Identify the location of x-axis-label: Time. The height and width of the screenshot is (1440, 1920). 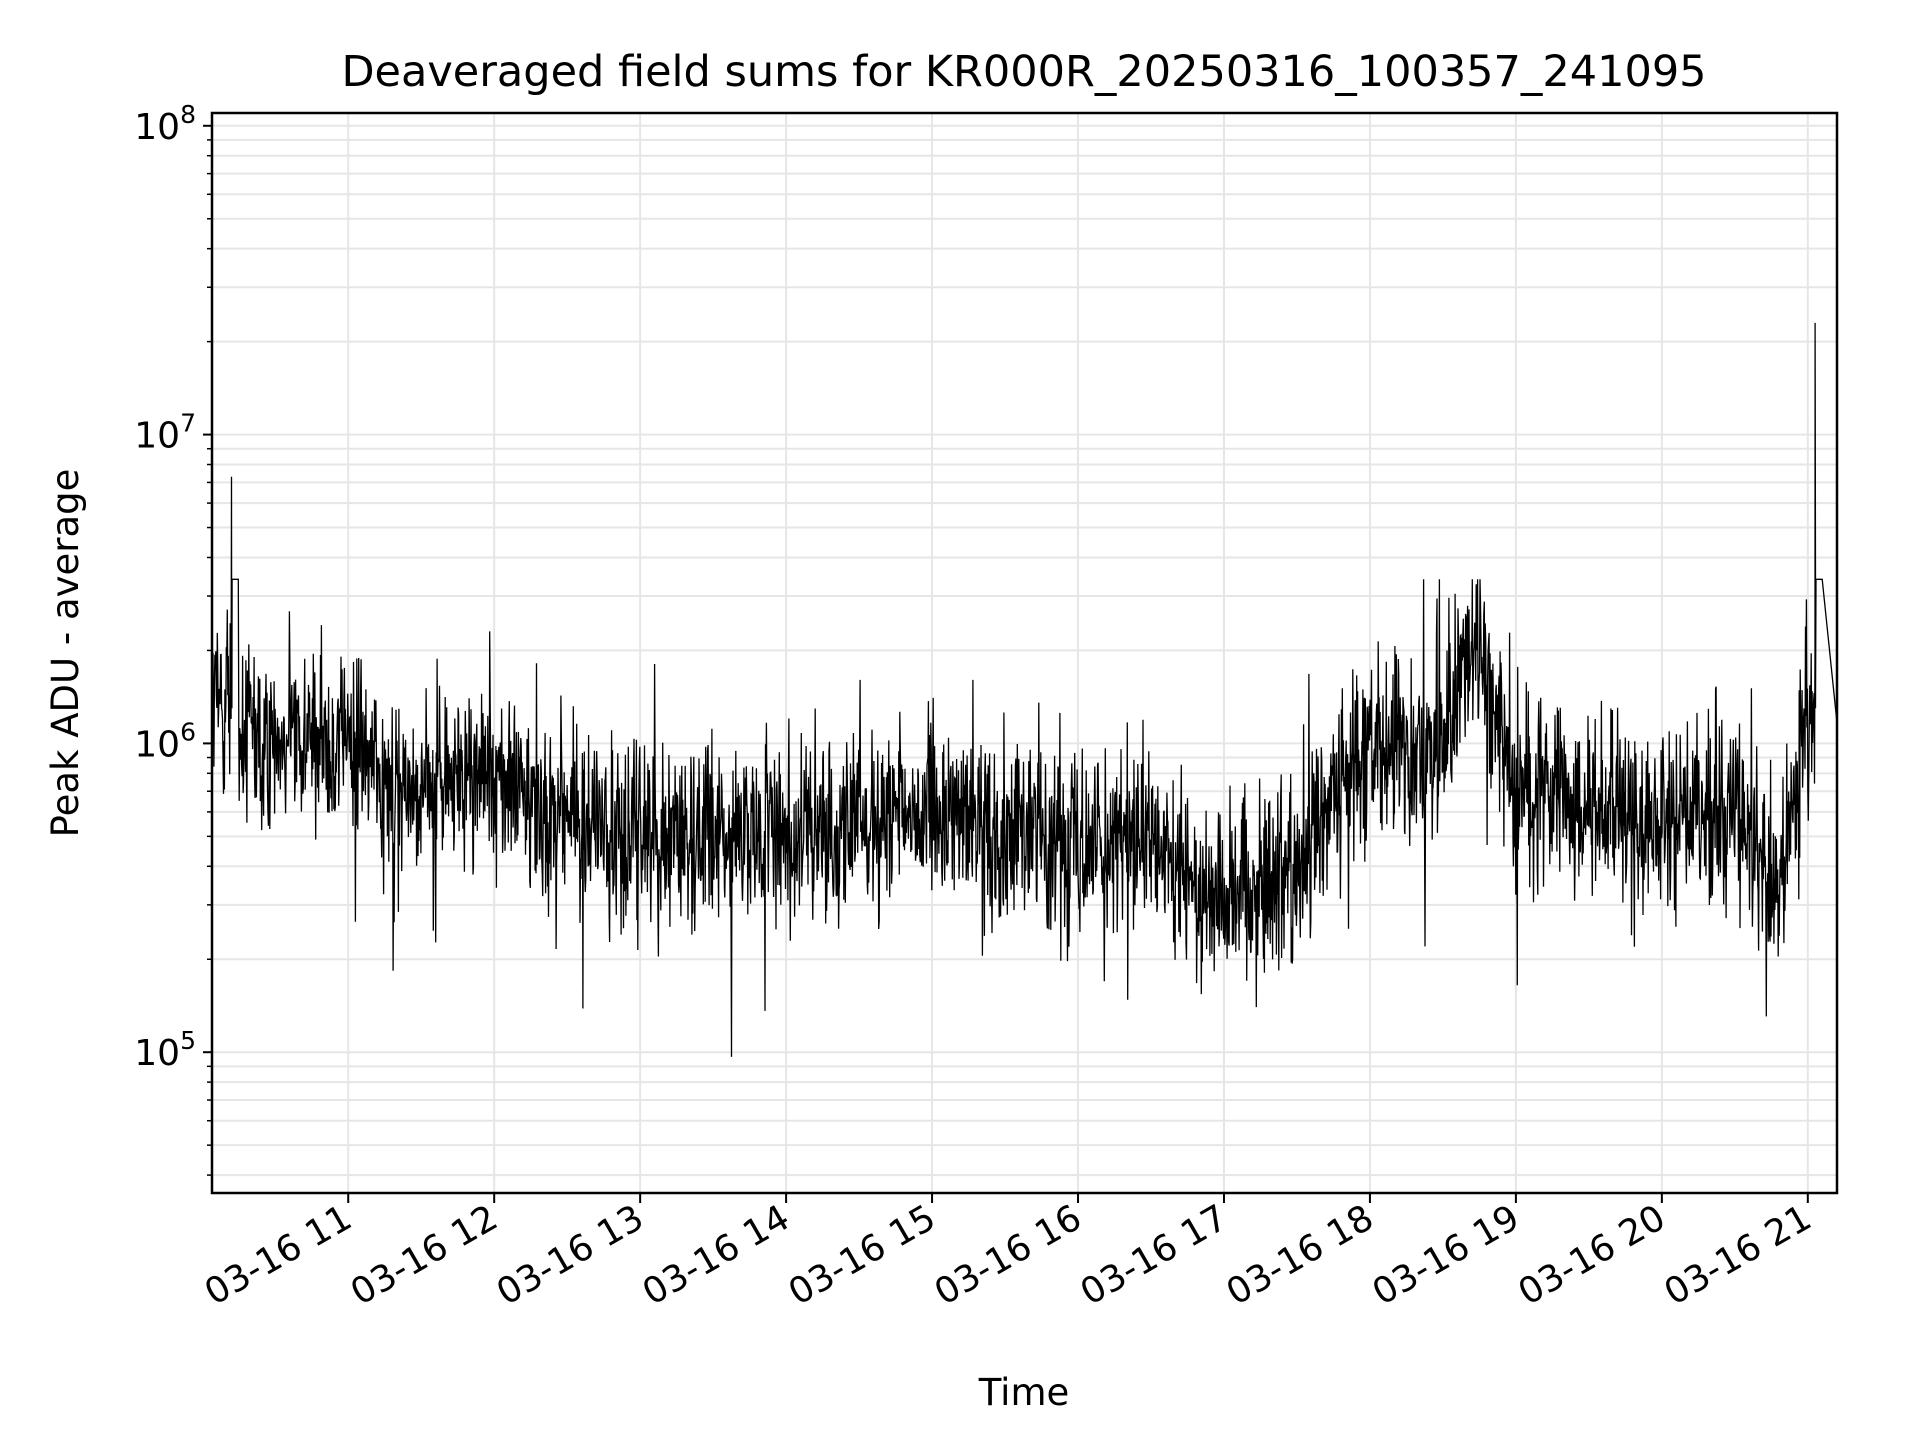
(1024, 1392).